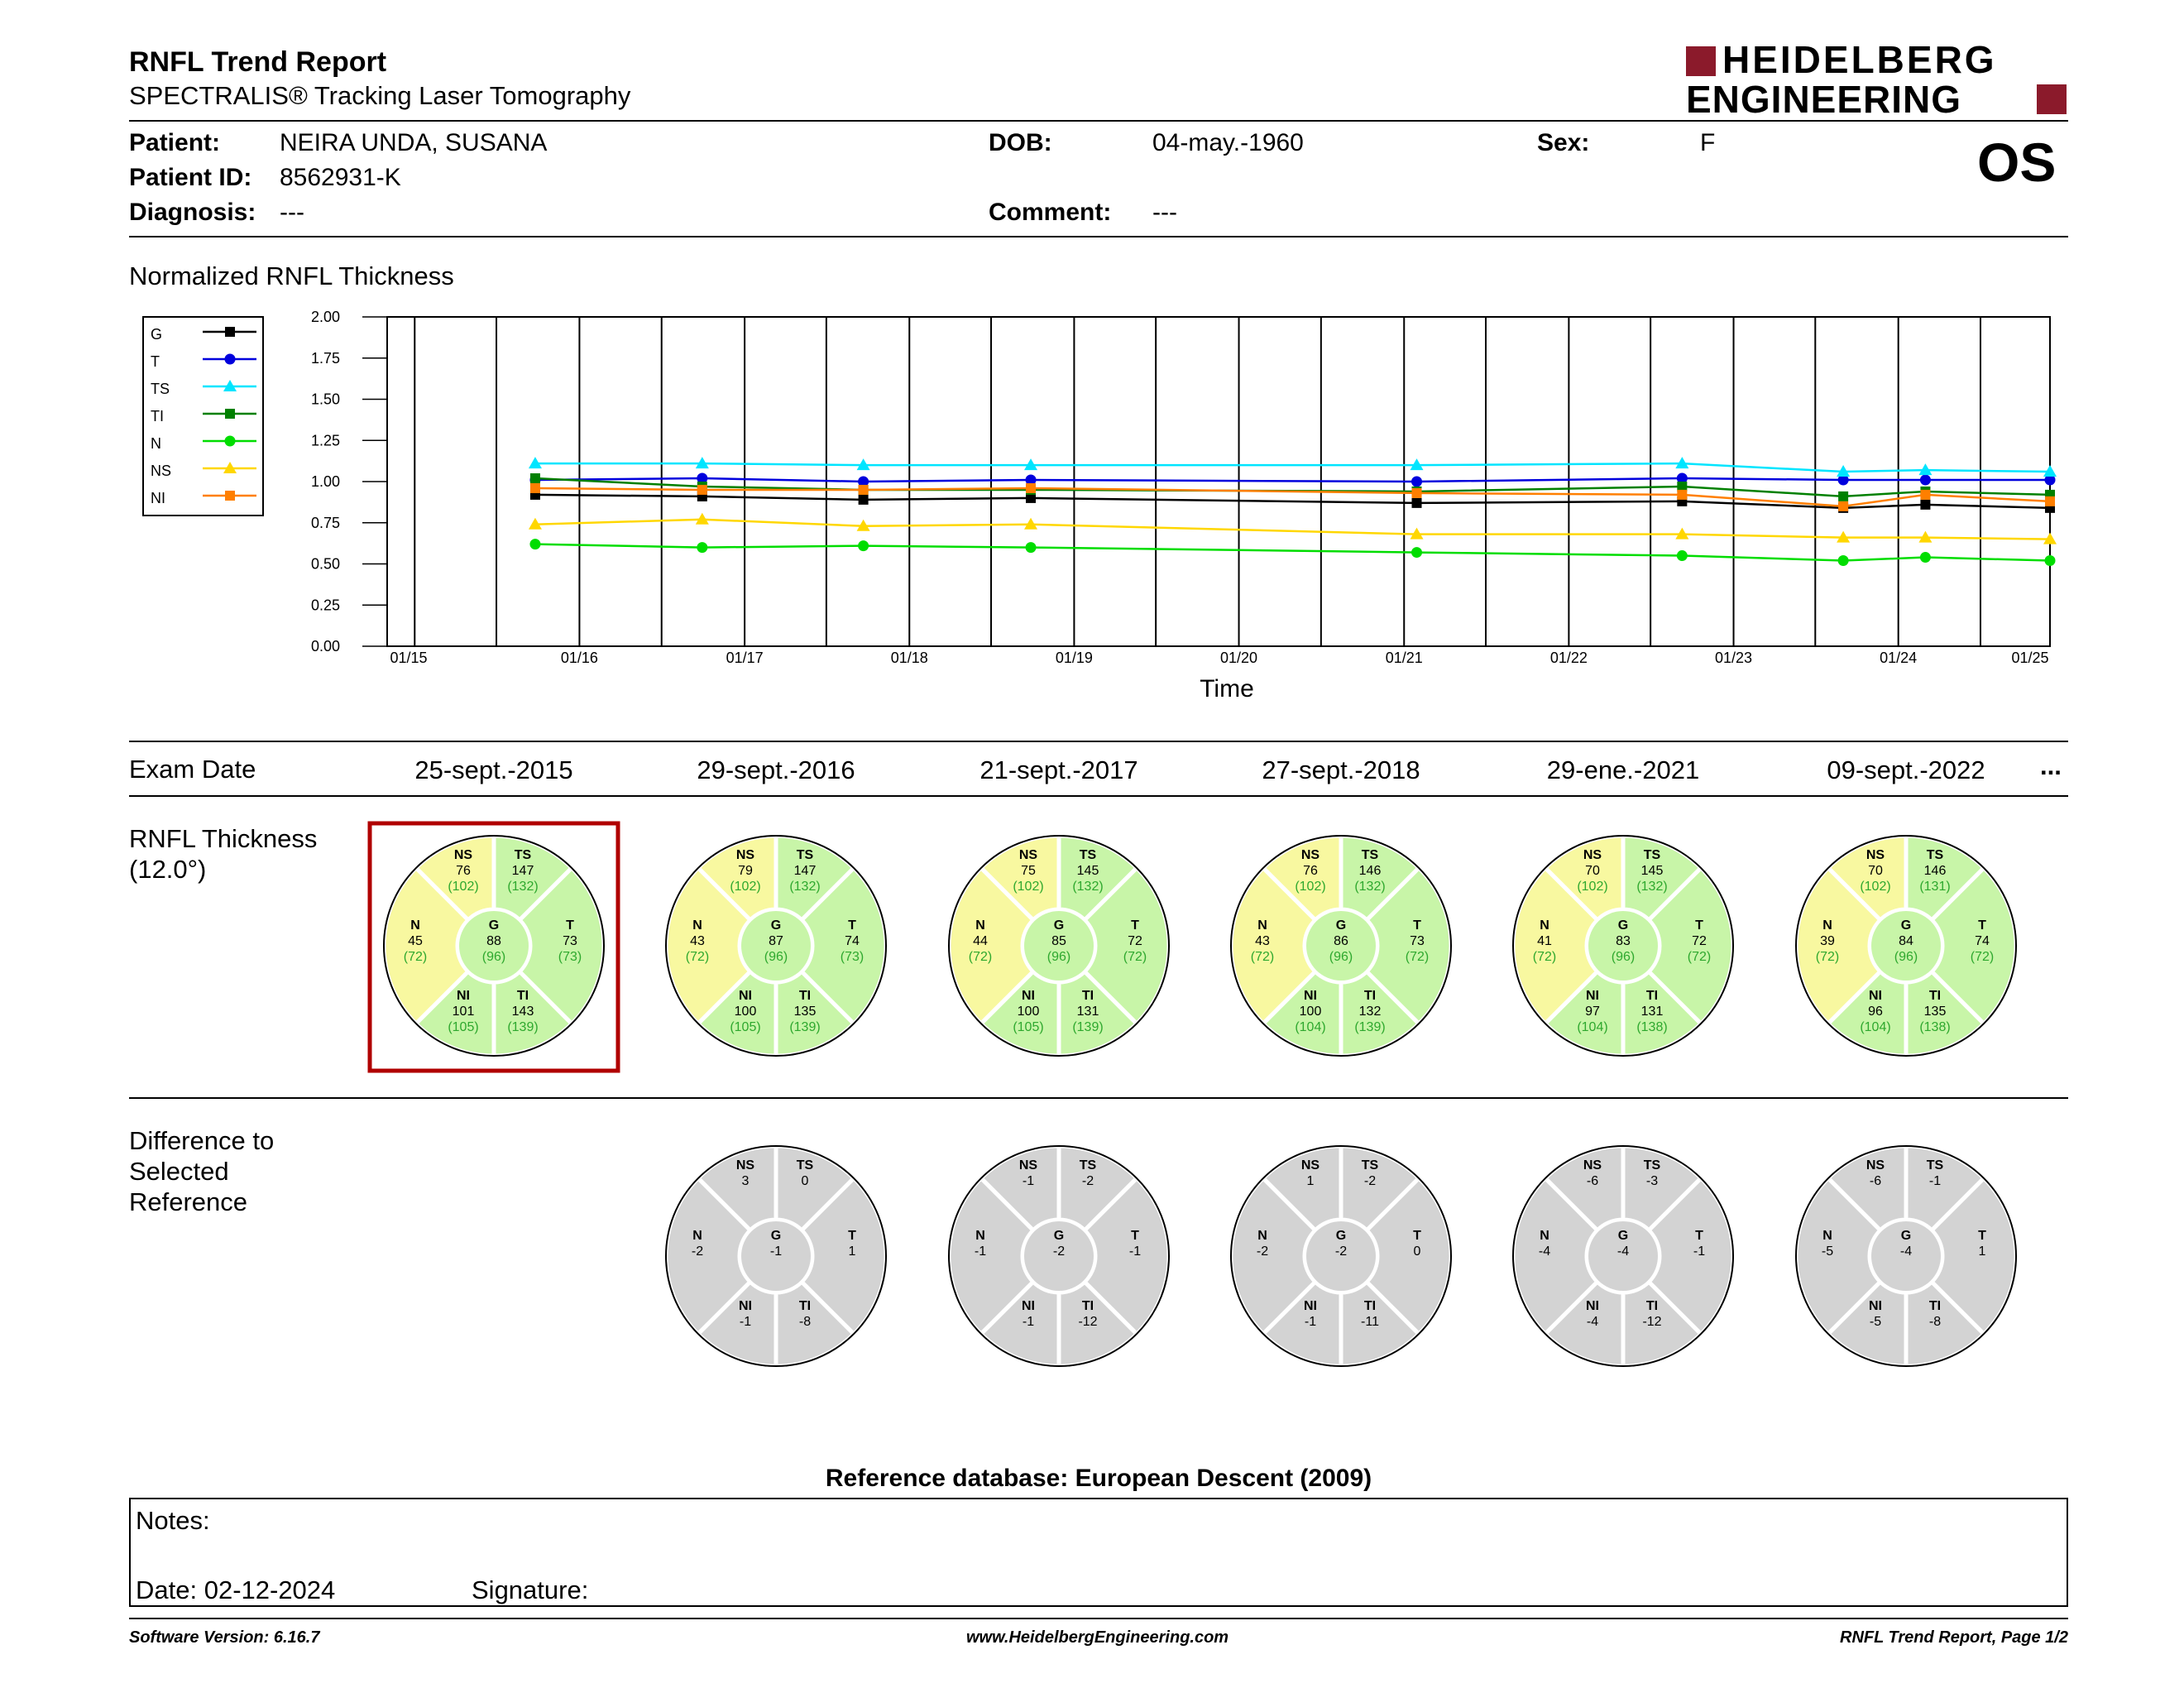 This screenshot has width=2184, height=1688. Describe the element at coordinates (1592, 1322) in the screenshot. I see `sector-diff-ni: -4` at that location.